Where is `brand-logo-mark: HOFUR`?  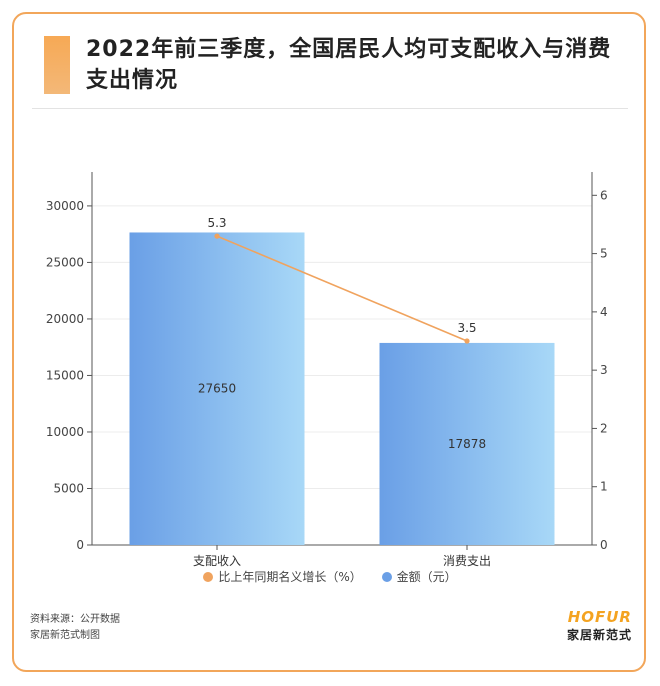 brand-logo-mark: HOFUR is located at coordinates (599, 617).